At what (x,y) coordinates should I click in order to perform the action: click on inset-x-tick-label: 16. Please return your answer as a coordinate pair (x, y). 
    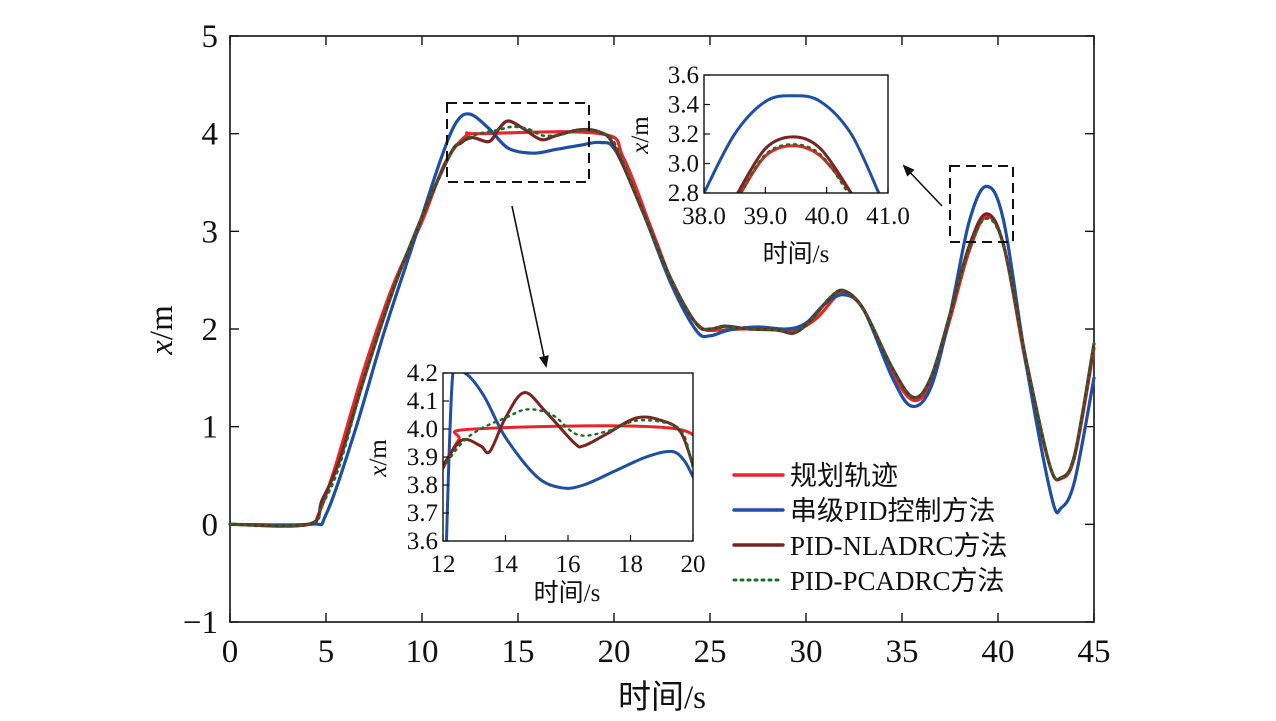
    Looking at the image, I should click on (568, 564).